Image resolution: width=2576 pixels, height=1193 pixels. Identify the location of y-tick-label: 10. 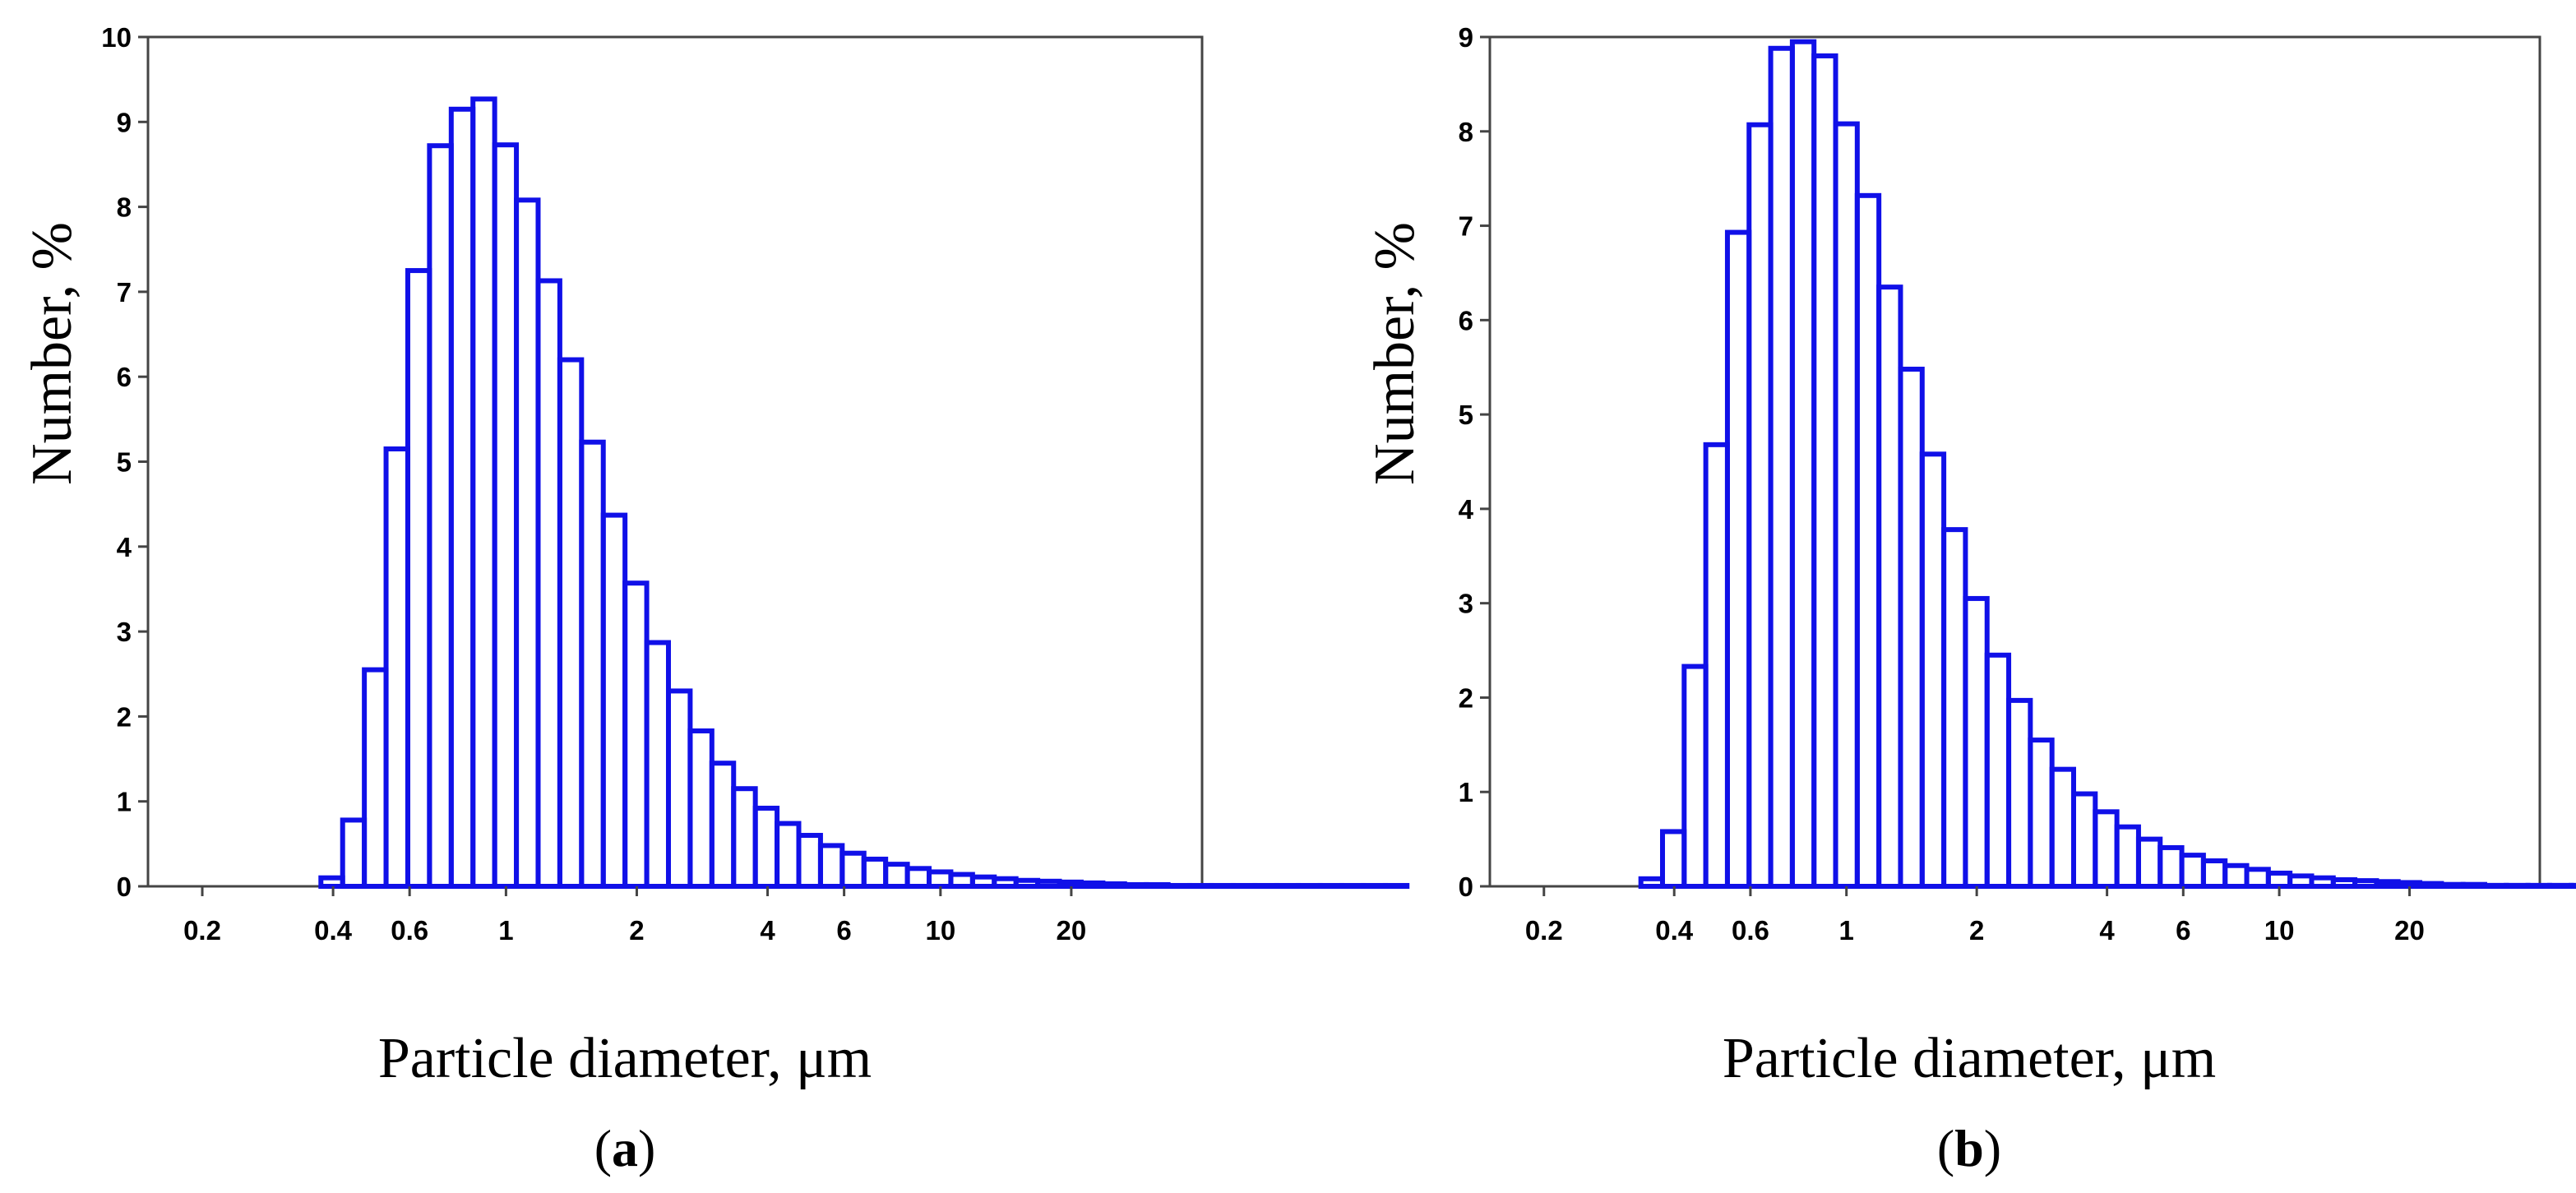
(116, 37).